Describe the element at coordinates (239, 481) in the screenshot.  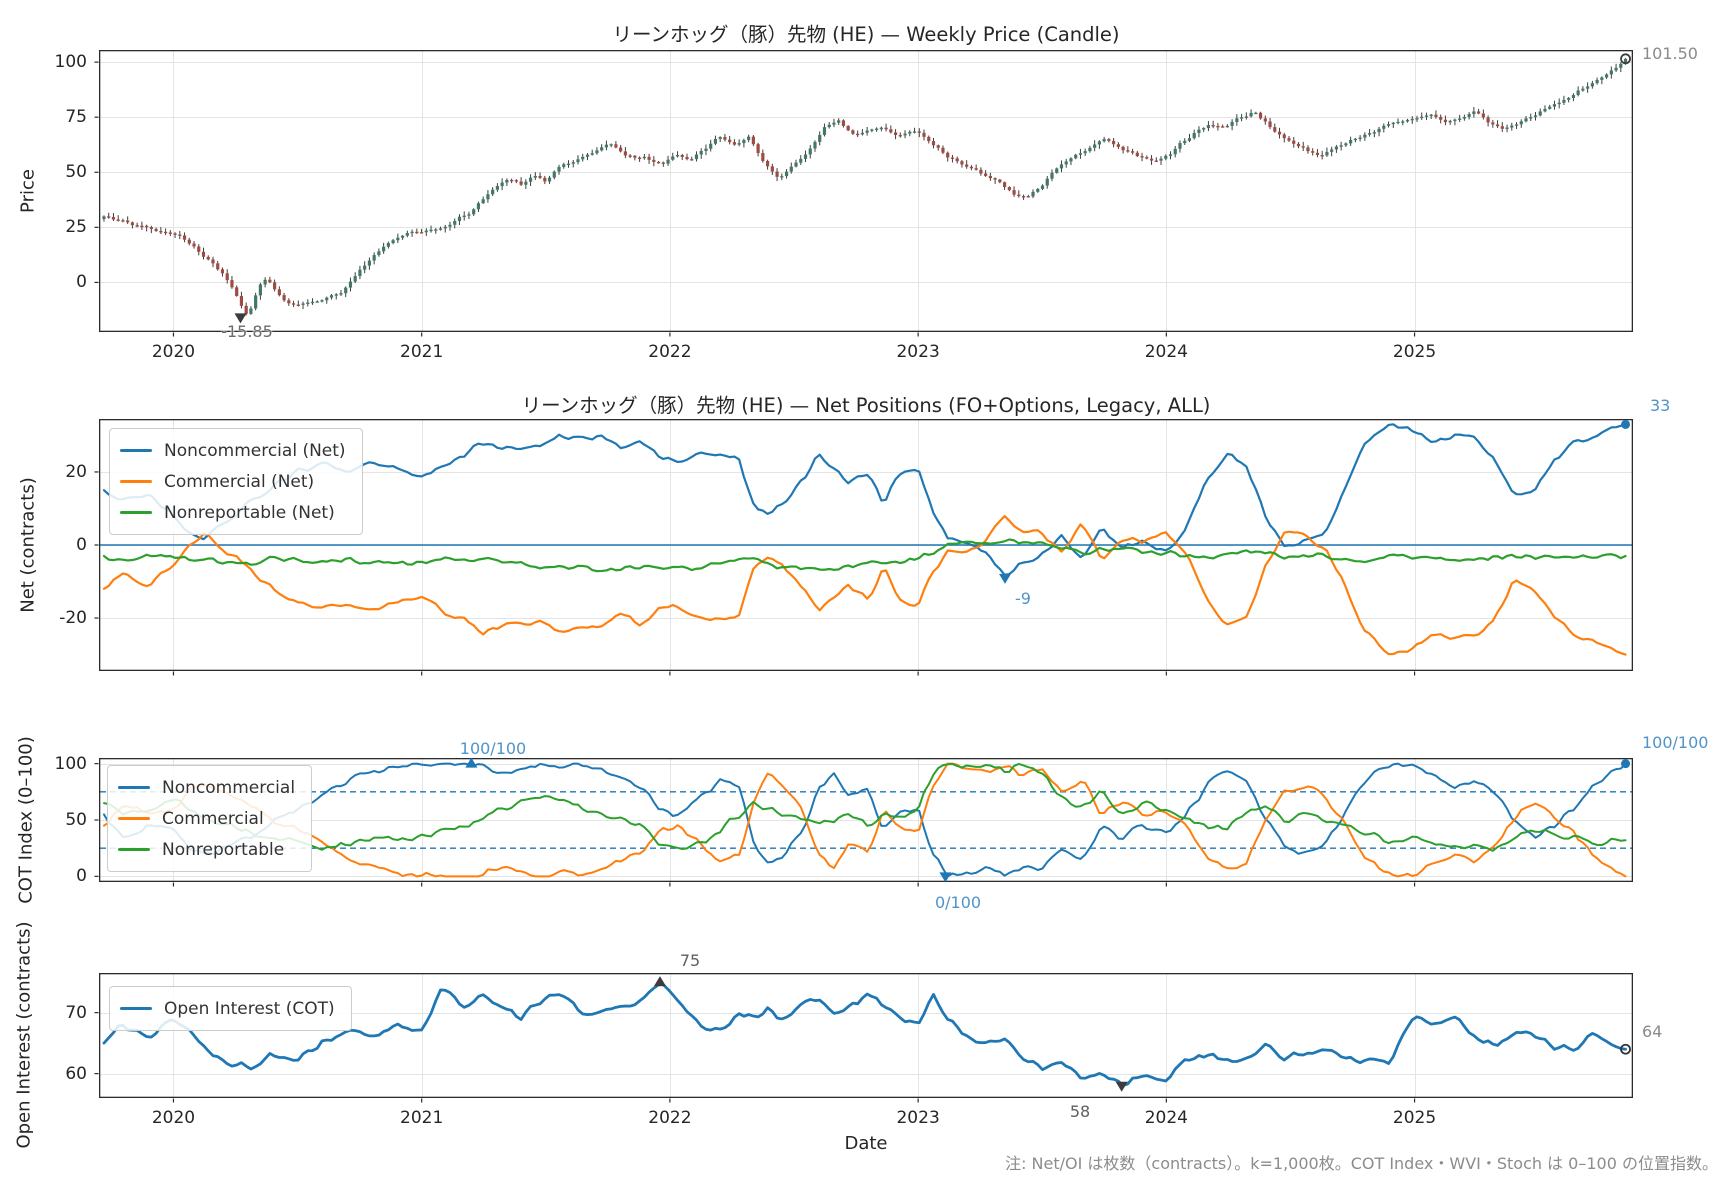
I see `legend-label: Commercial (Net)` at that location.